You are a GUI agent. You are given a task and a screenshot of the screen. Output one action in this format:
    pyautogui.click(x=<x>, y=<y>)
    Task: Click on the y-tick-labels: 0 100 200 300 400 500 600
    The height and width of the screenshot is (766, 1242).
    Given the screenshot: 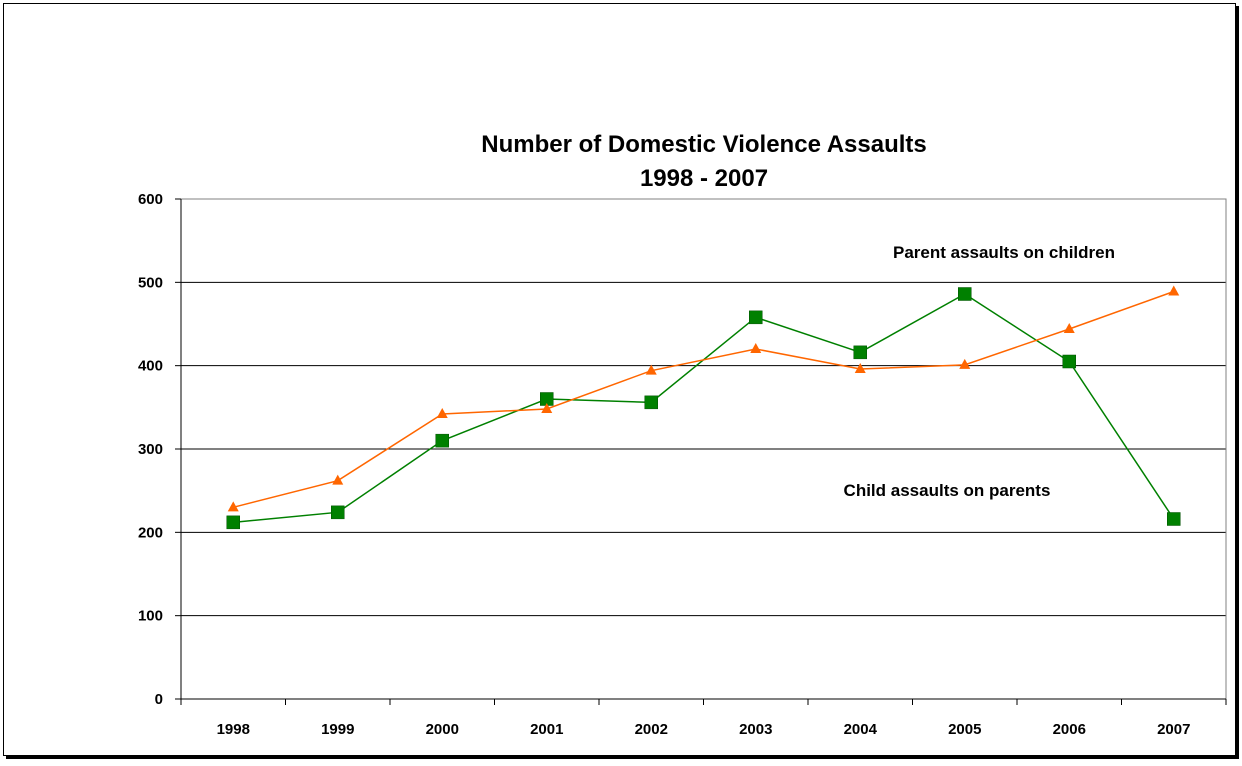 What is the action you would take?
    pyautogui.click(x=150, y=449)
    